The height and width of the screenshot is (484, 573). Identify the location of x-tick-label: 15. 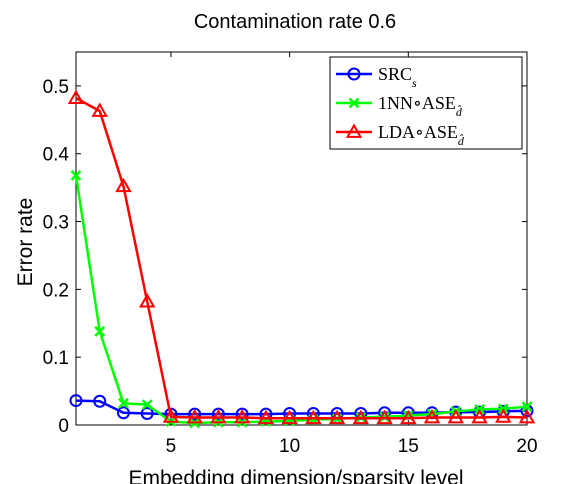
(408, 446).